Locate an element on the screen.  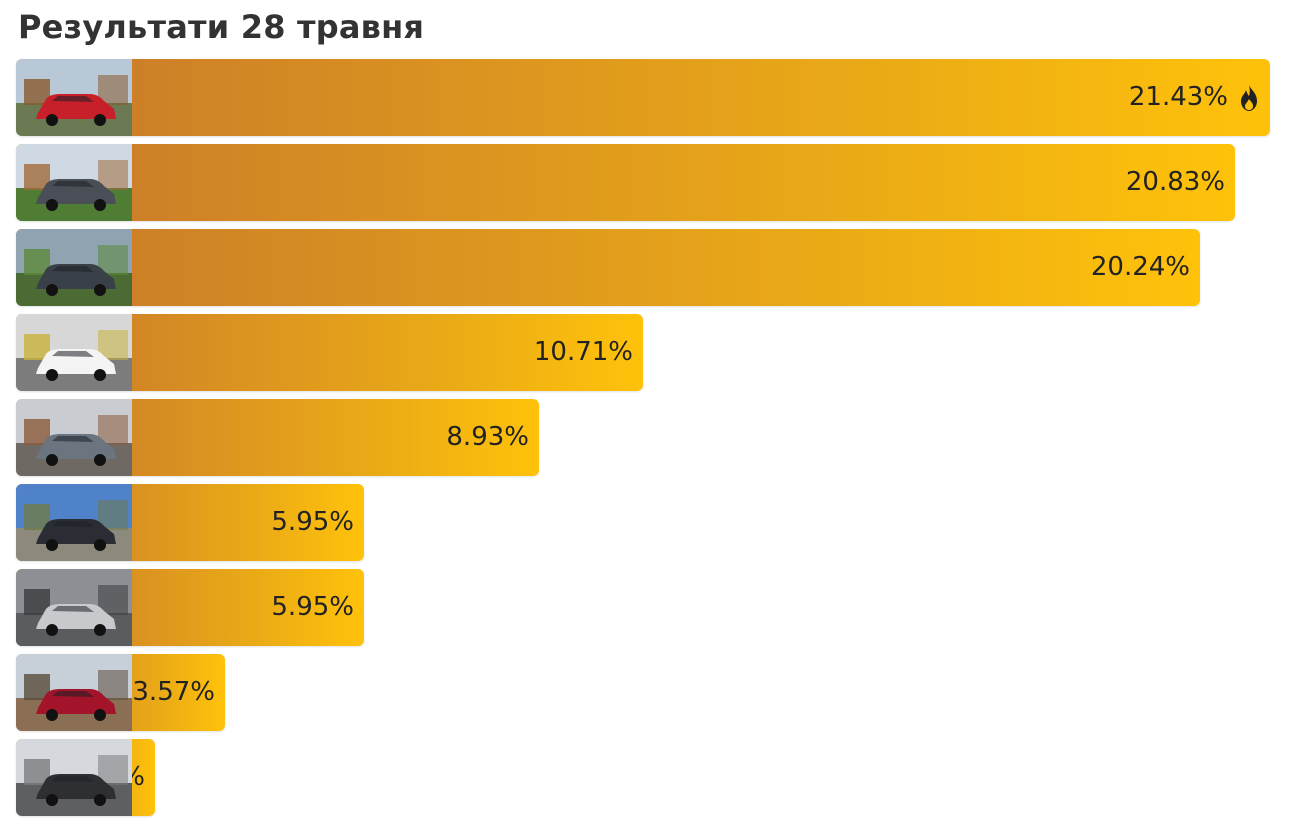
chart-title: Результати 28 травня is located at coordinates (221, 27).